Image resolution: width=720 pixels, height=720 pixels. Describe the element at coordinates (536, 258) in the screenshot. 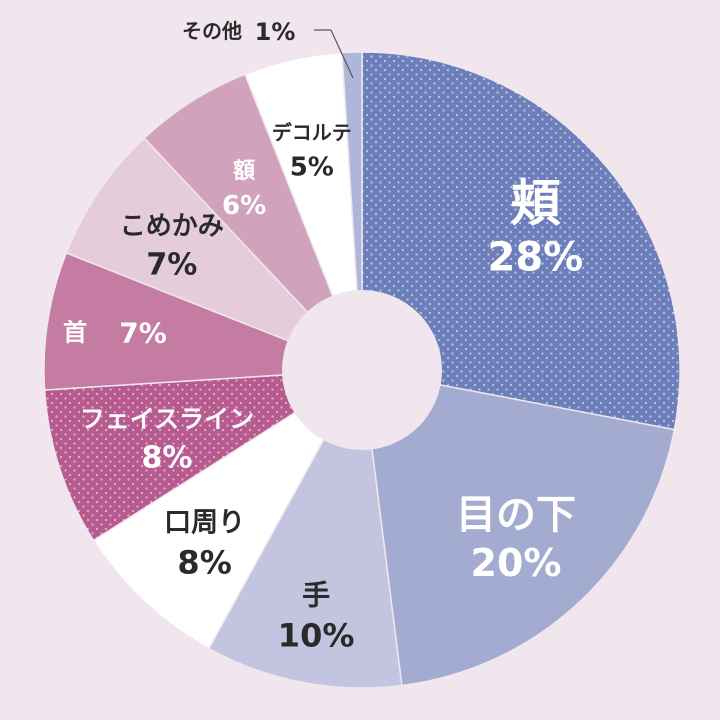

I see `label-value-cheek: 28%` at that location.